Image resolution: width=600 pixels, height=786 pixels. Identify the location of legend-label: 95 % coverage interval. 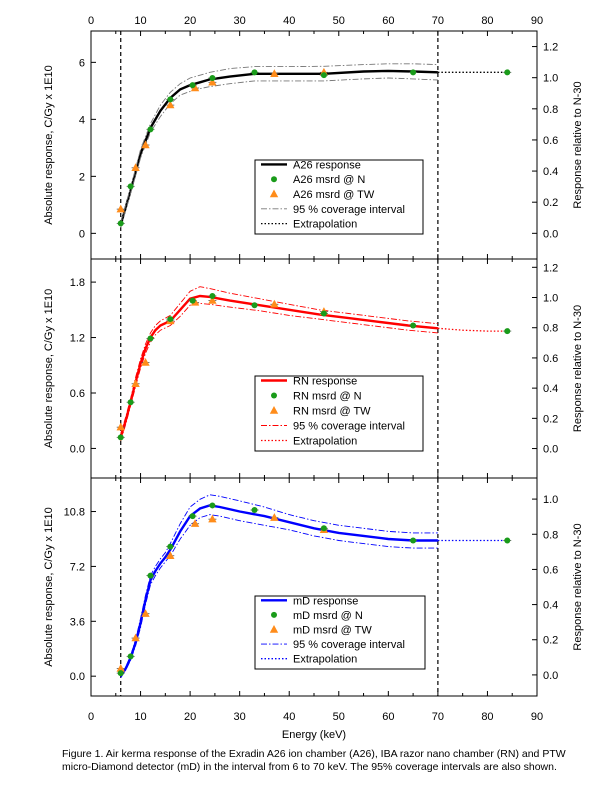
(349, 645).